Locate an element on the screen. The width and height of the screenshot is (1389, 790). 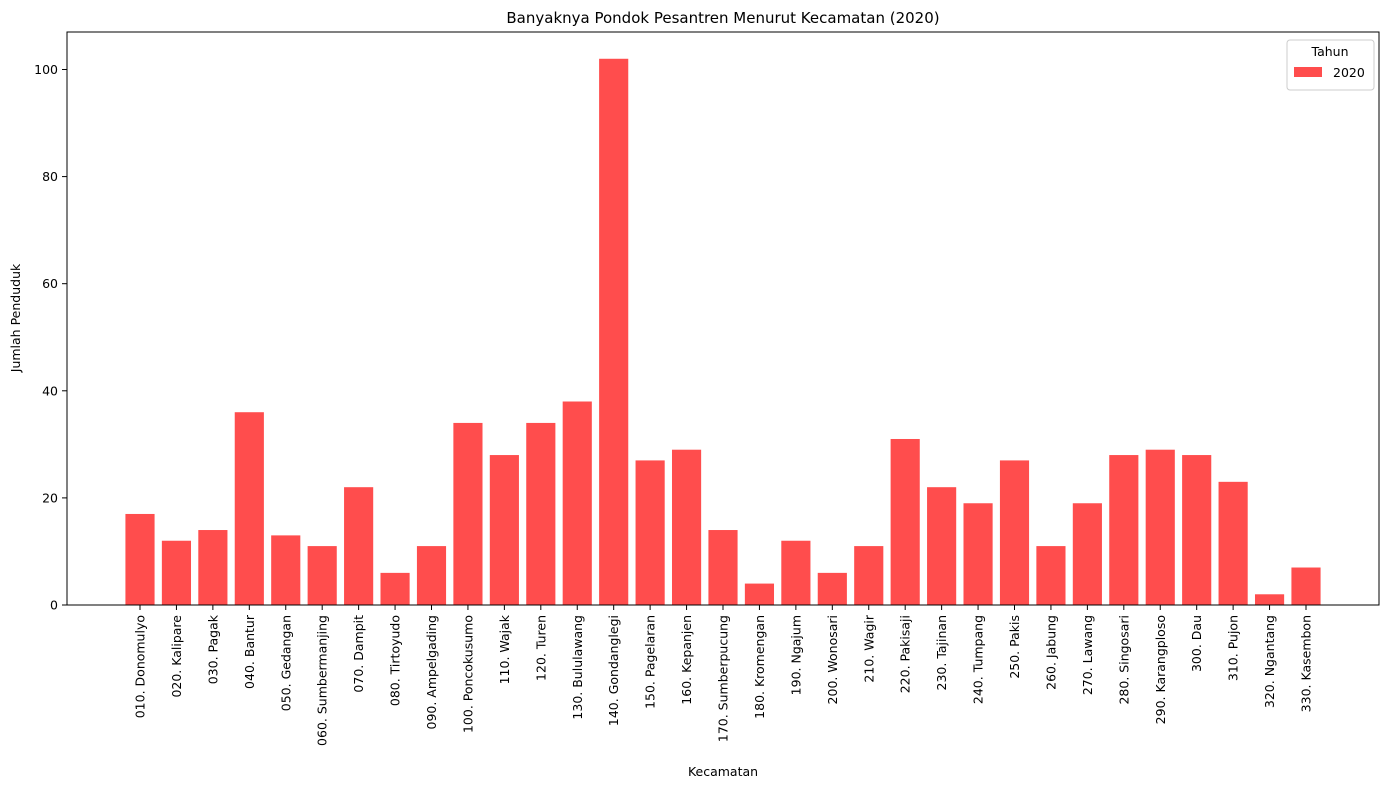
y-tick-label: 80 is located at coordinates (50, 176).